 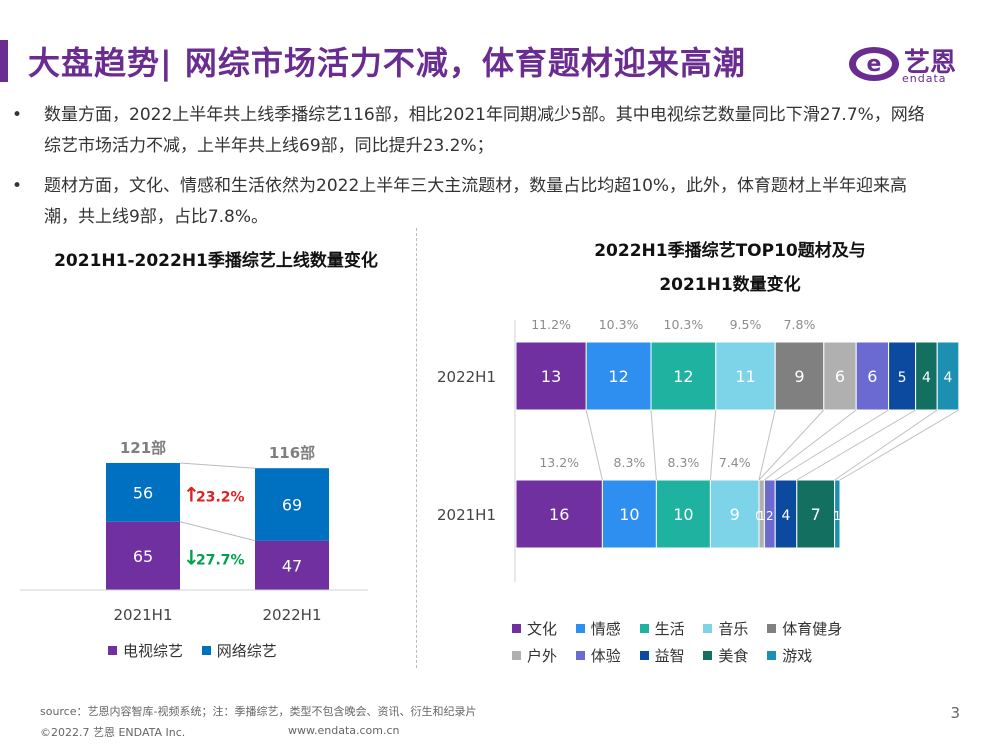 I want to click on legend-label: 生活, so click(x=669, y=629).